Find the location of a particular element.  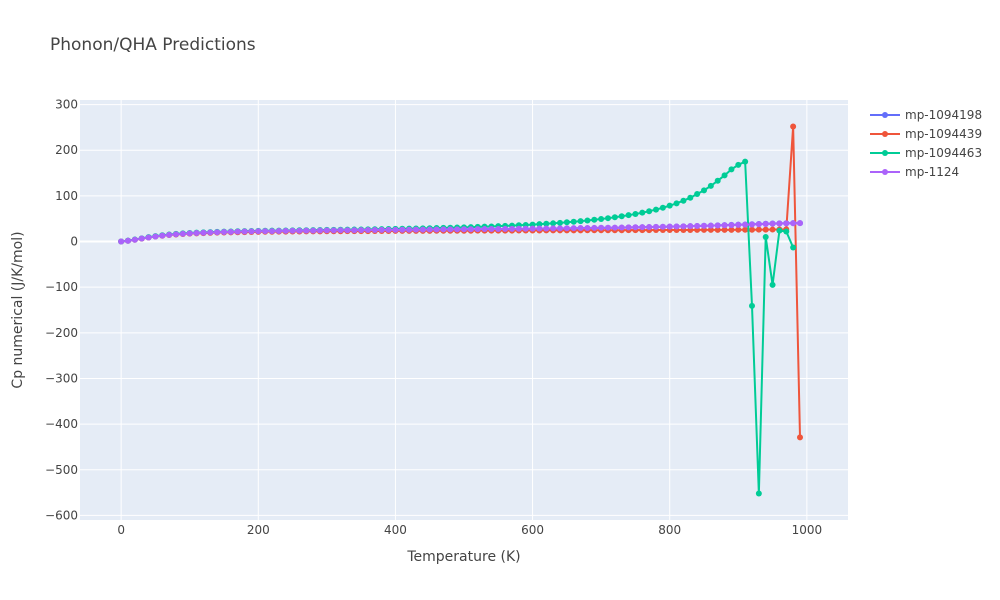

legend-item-mp-1094198: mp-1094198 is located at coordinates (926, 115).